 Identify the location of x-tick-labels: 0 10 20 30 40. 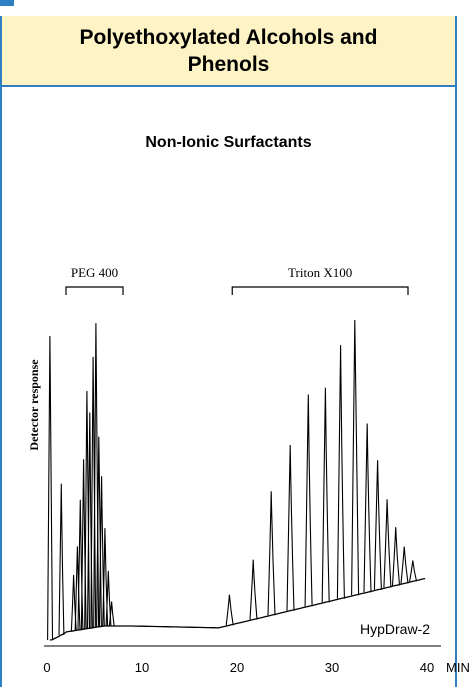
(238, 667).